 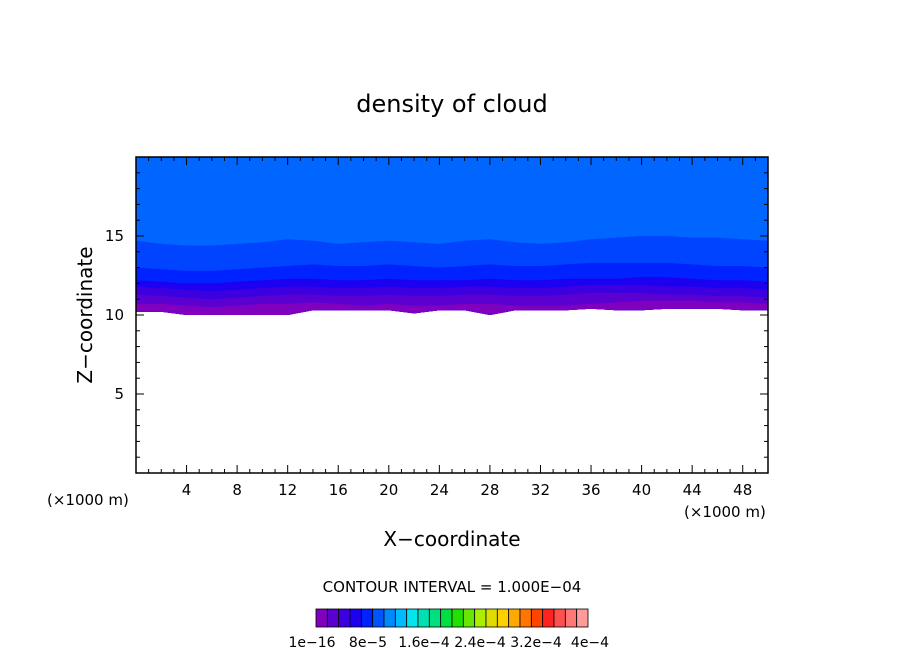 I want to click on x-tick-label: 28, so click(x=489, y=490).